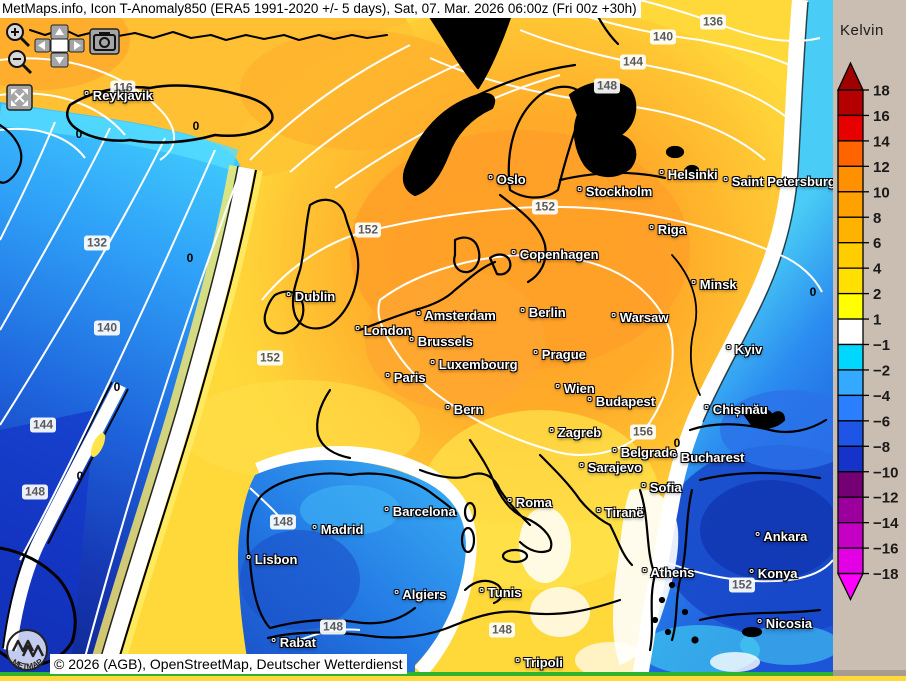 The width and height of the screenshot is (906, 681). What do you see at coordinates (529, 502) in the screenshot?
I see `city-label: ° Roma` at bounding box center [529, 502].